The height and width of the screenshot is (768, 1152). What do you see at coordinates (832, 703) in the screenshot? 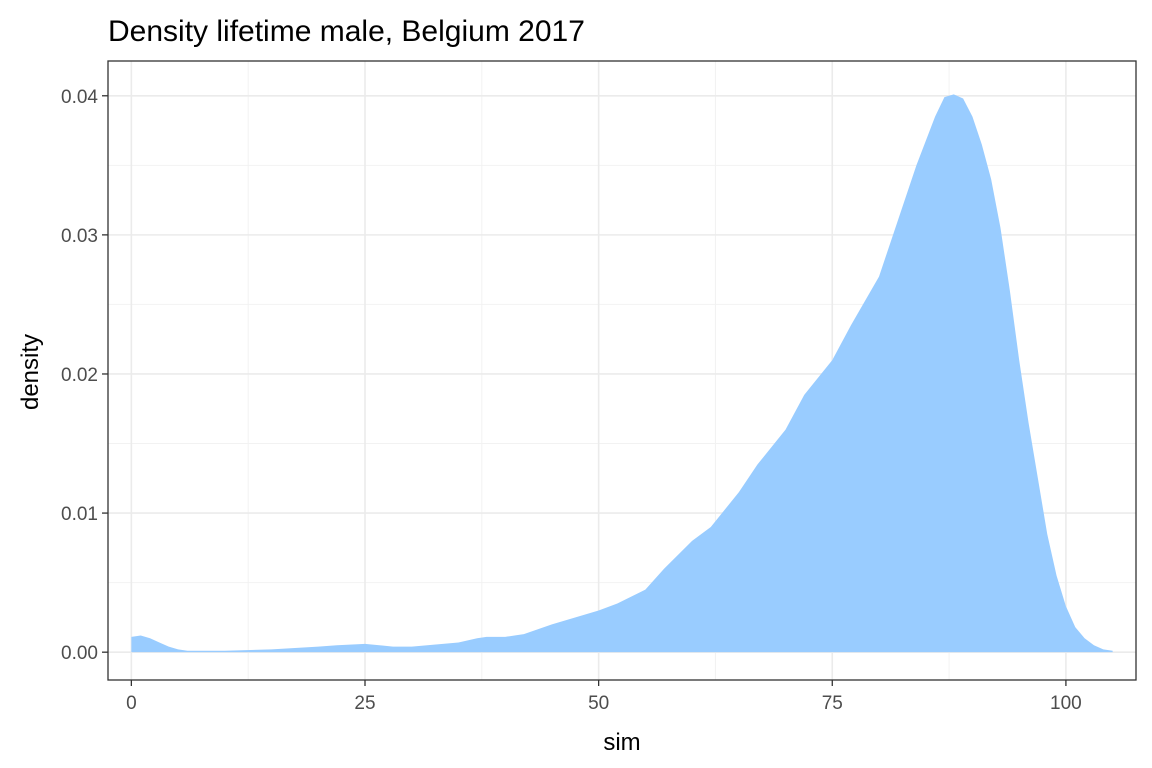
I see `x-tick-label: 75` at bounding box center [832, 703].